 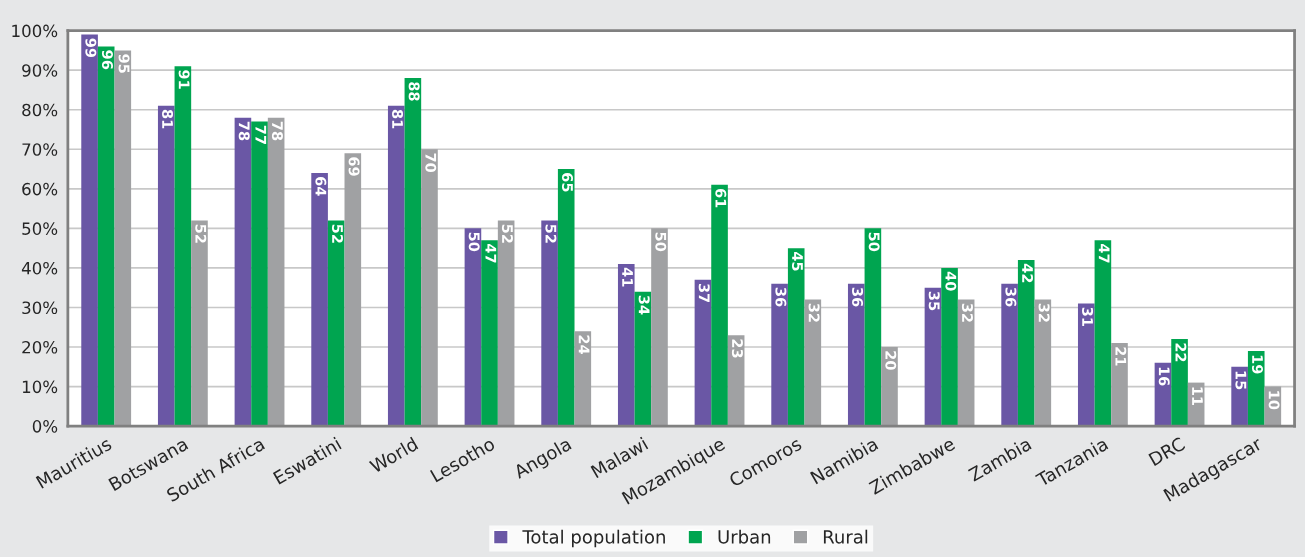 What do you see at coordinates (845, 536) in the screenshot?
I see `legend-label: Rural` at bounding box center [845, 536].